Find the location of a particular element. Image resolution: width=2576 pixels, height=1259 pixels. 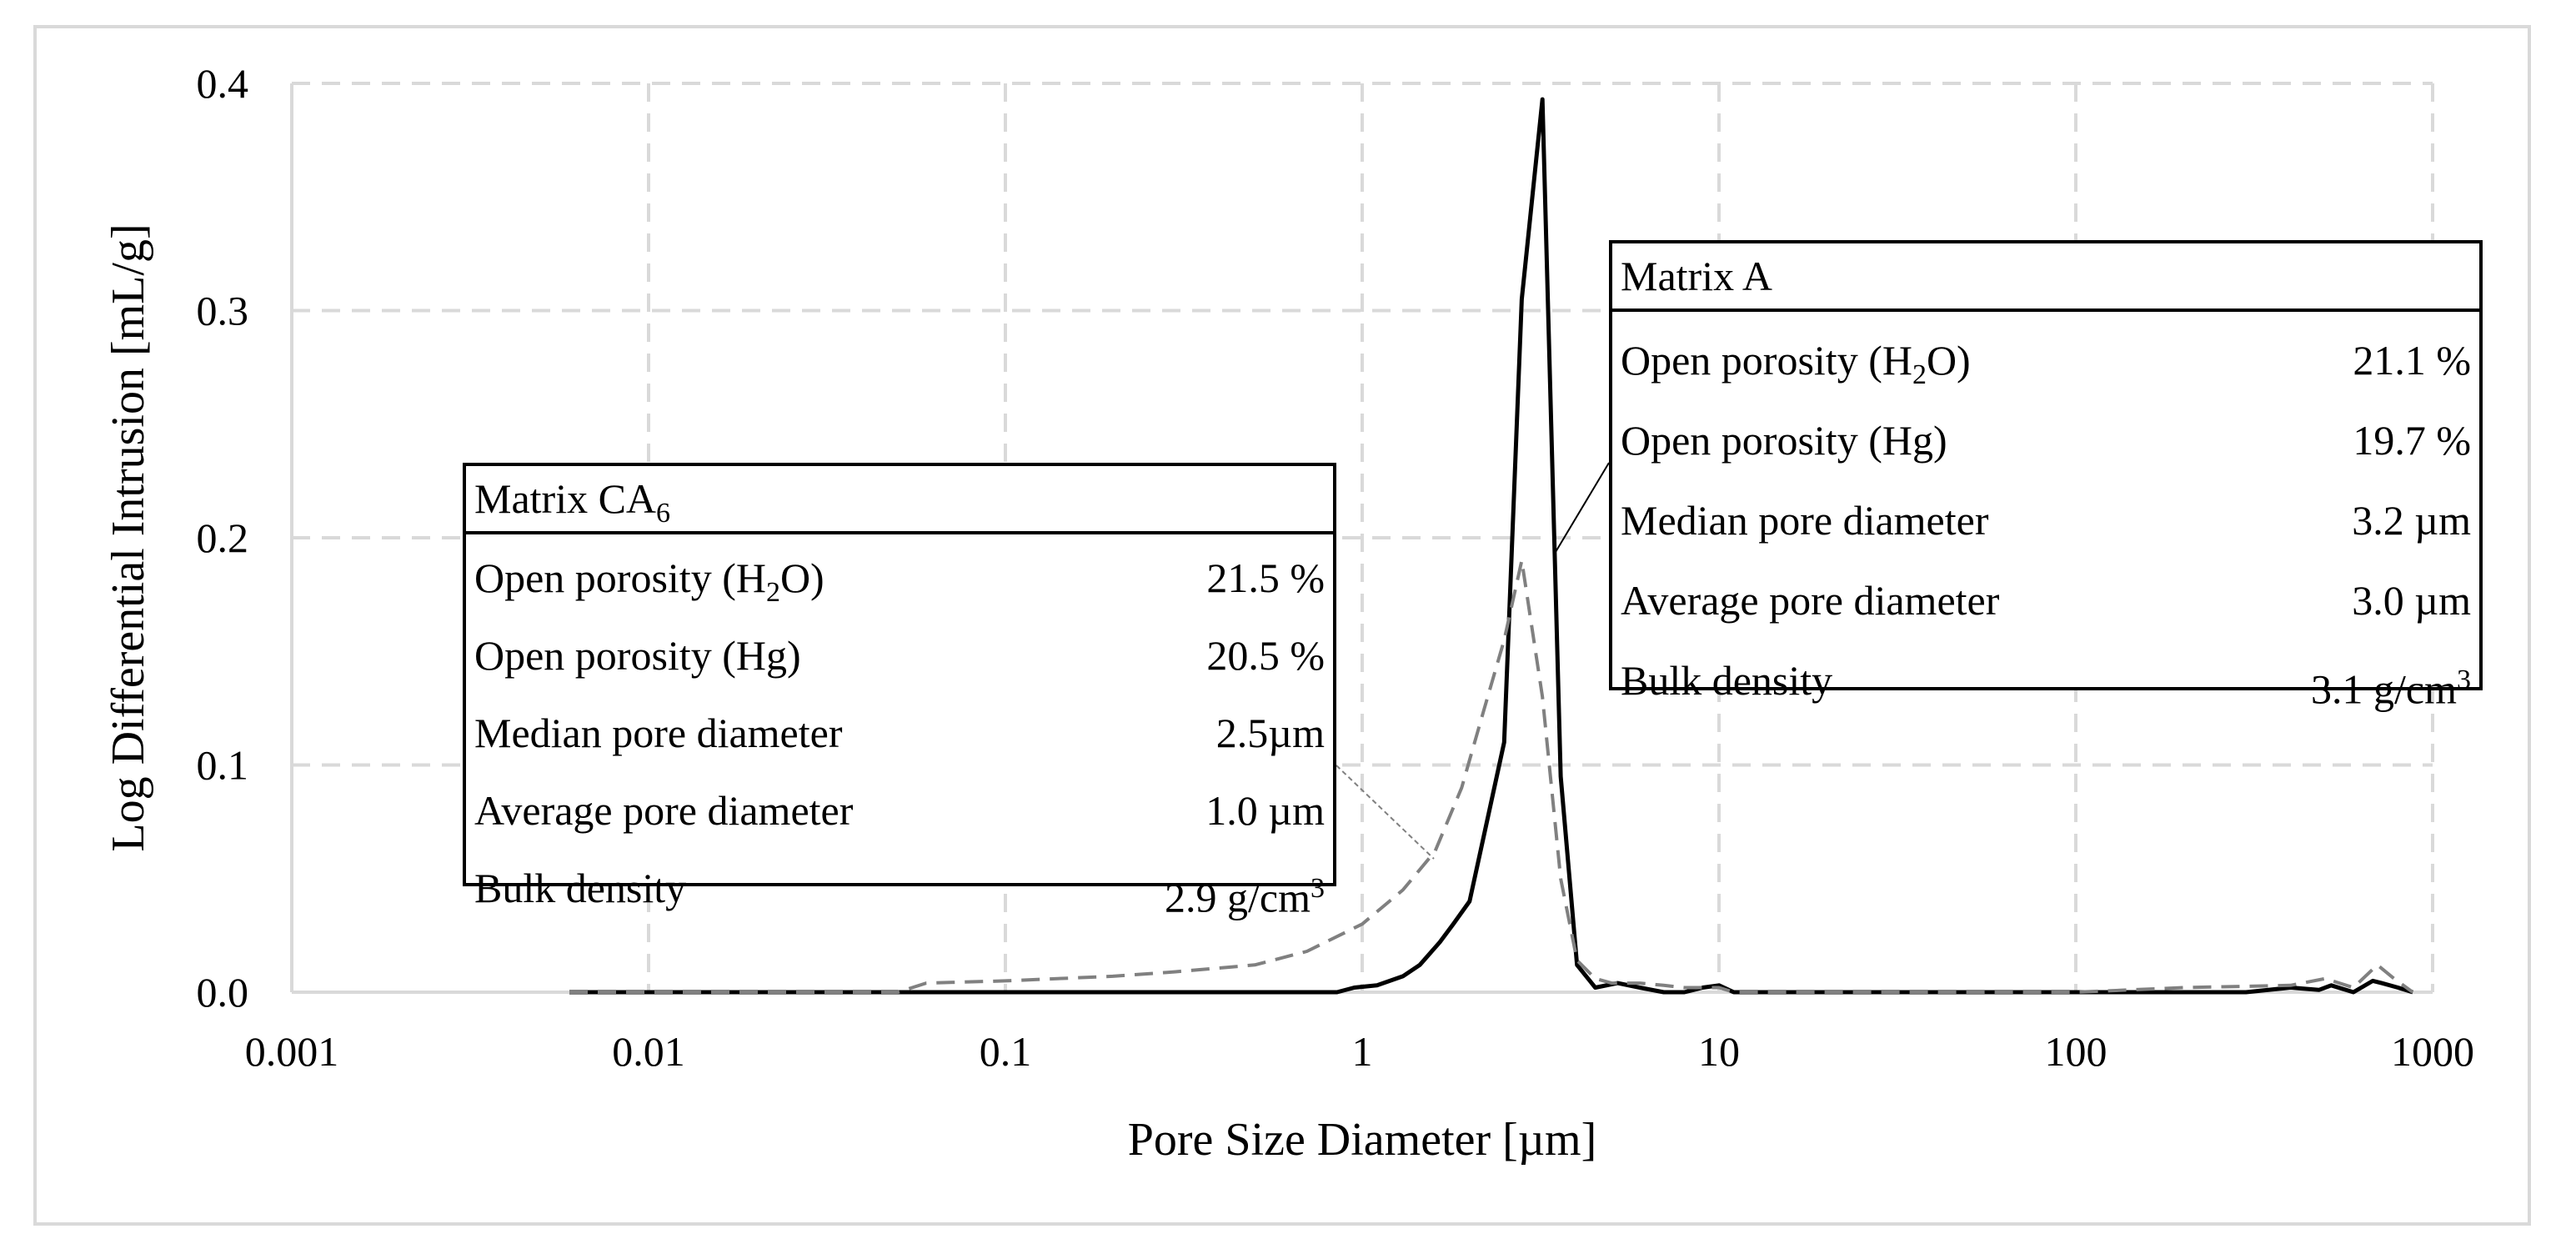

matrix-ca6-box-title: Matrix CA6 is located at coordinates (899, 500).